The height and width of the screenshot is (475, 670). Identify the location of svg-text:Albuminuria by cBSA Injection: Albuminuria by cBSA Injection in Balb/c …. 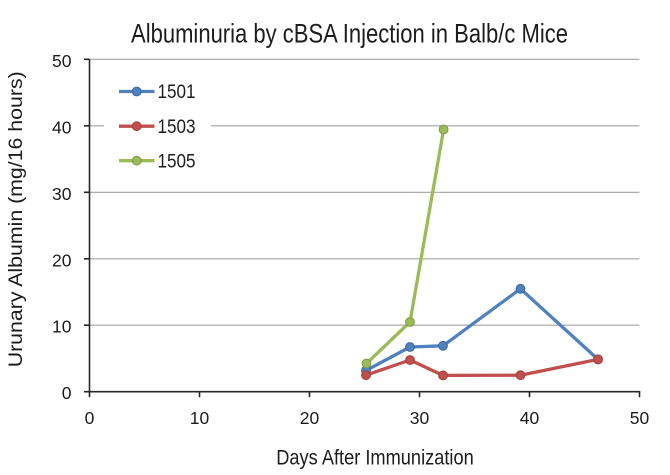
(349, 34).